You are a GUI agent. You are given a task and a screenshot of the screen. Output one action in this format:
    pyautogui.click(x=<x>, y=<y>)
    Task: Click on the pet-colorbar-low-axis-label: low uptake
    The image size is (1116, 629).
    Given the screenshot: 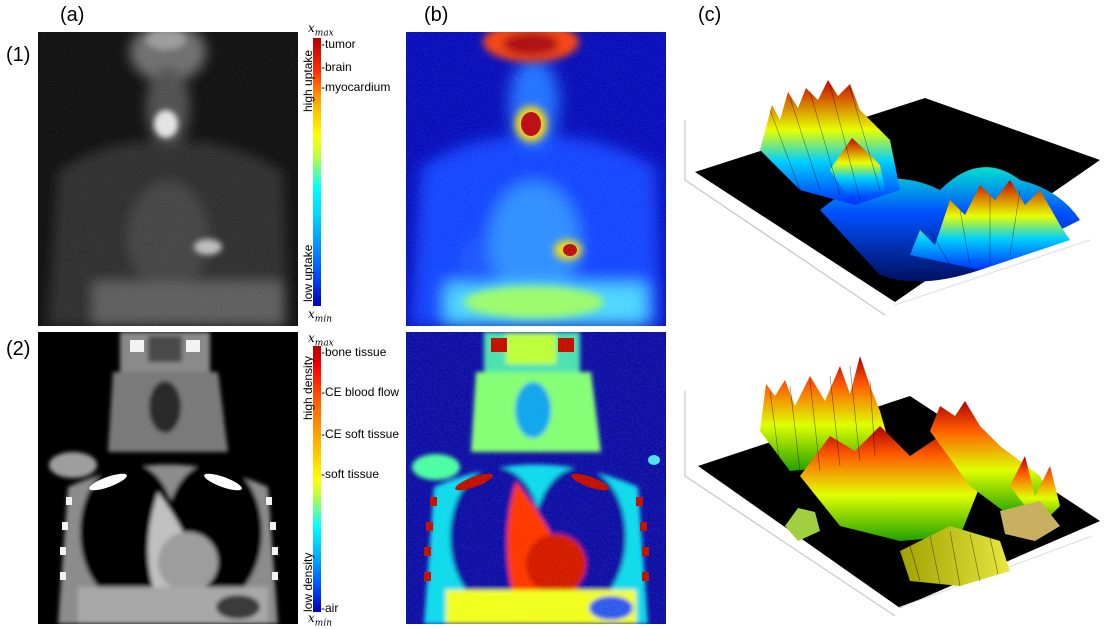 What is the action you would take?
    pyautogui.click(x=308, y=273)
    